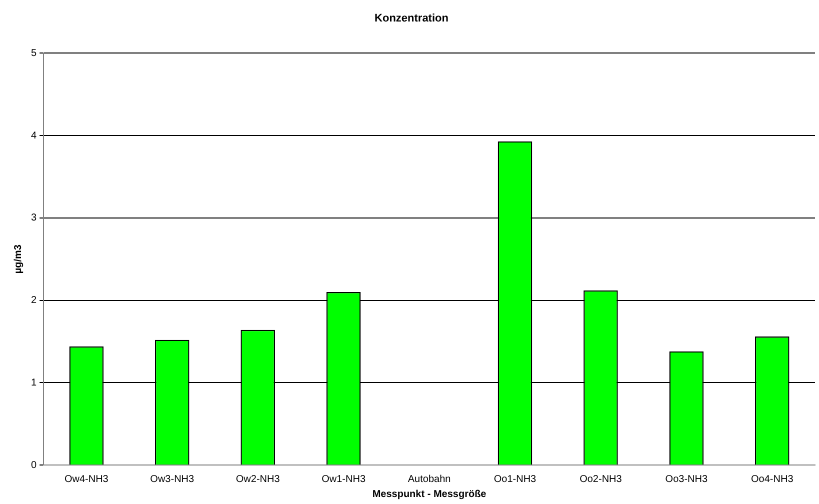  What do you see at coordinates (34, 218) in the screenshot?
I see `y-tick-label: 3` at bounding box center [34, 218].